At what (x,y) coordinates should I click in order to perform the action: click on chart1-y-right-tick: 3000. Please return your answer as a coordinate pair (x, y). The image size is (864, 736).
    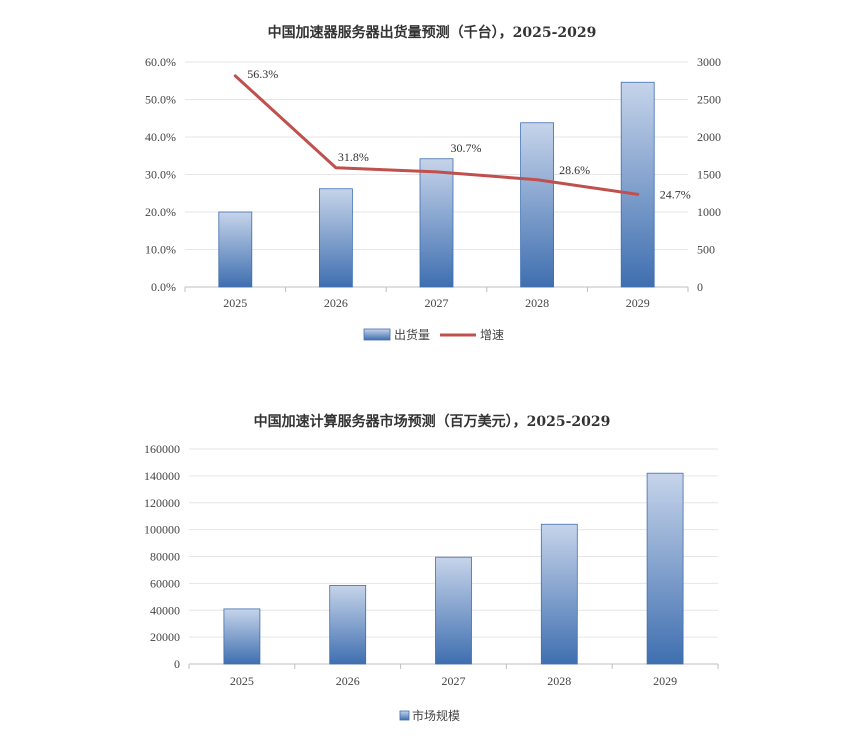
    Looking at the image, I should click on (709, 62).